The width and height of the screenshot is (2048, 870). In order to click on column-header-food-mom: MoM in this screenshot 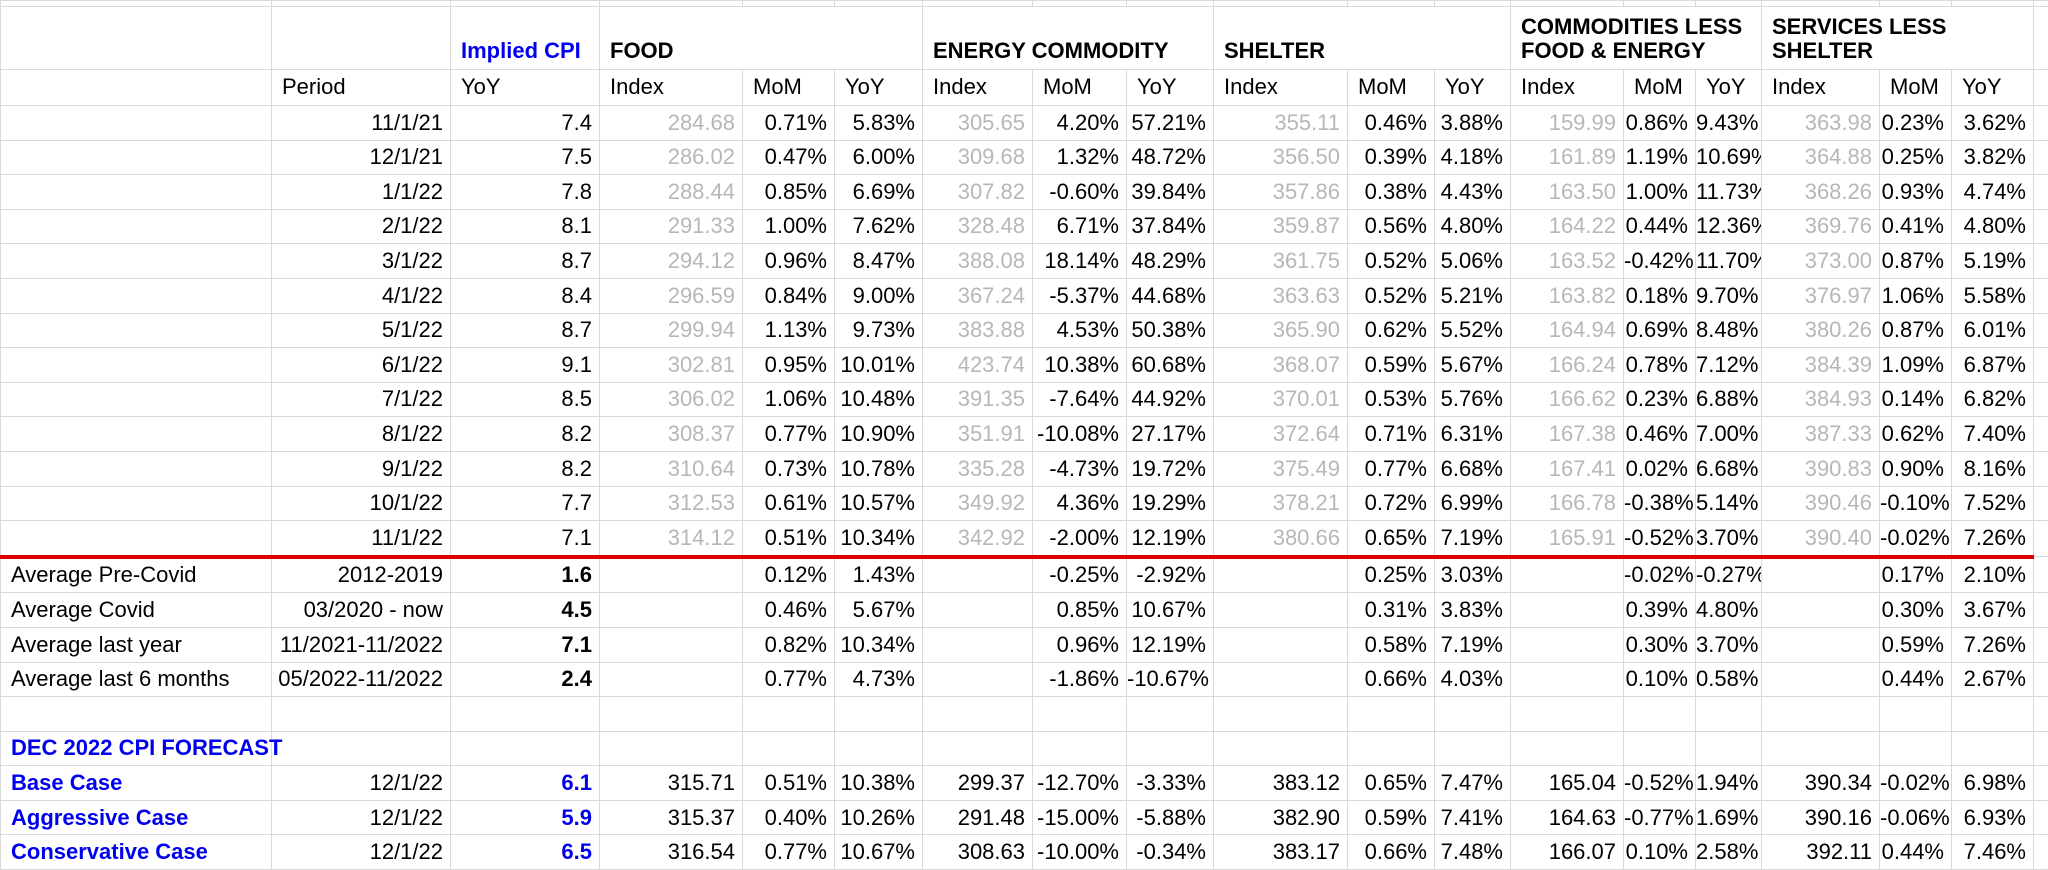, I will do `click(789, 88)`.